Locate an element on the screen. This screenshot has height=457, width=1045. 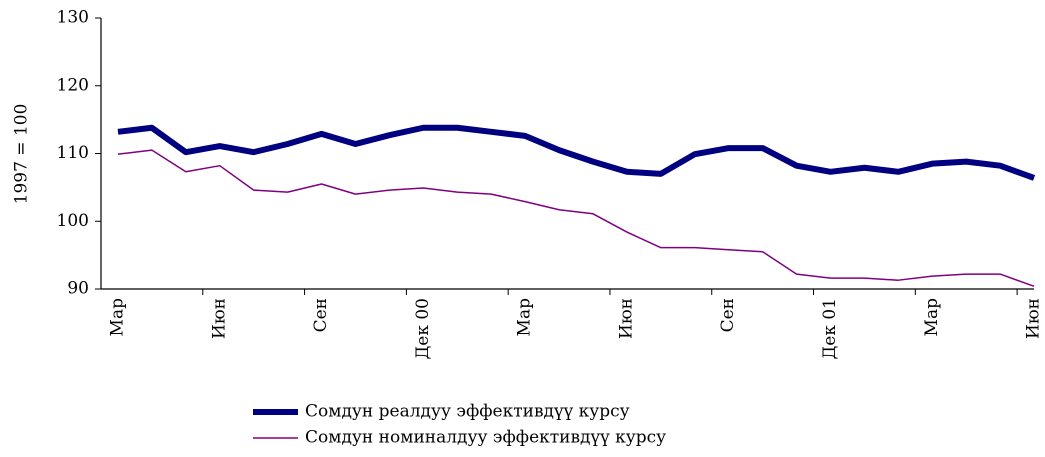
x-tick-label: Дек 01 is located at coordinates (830, 329).